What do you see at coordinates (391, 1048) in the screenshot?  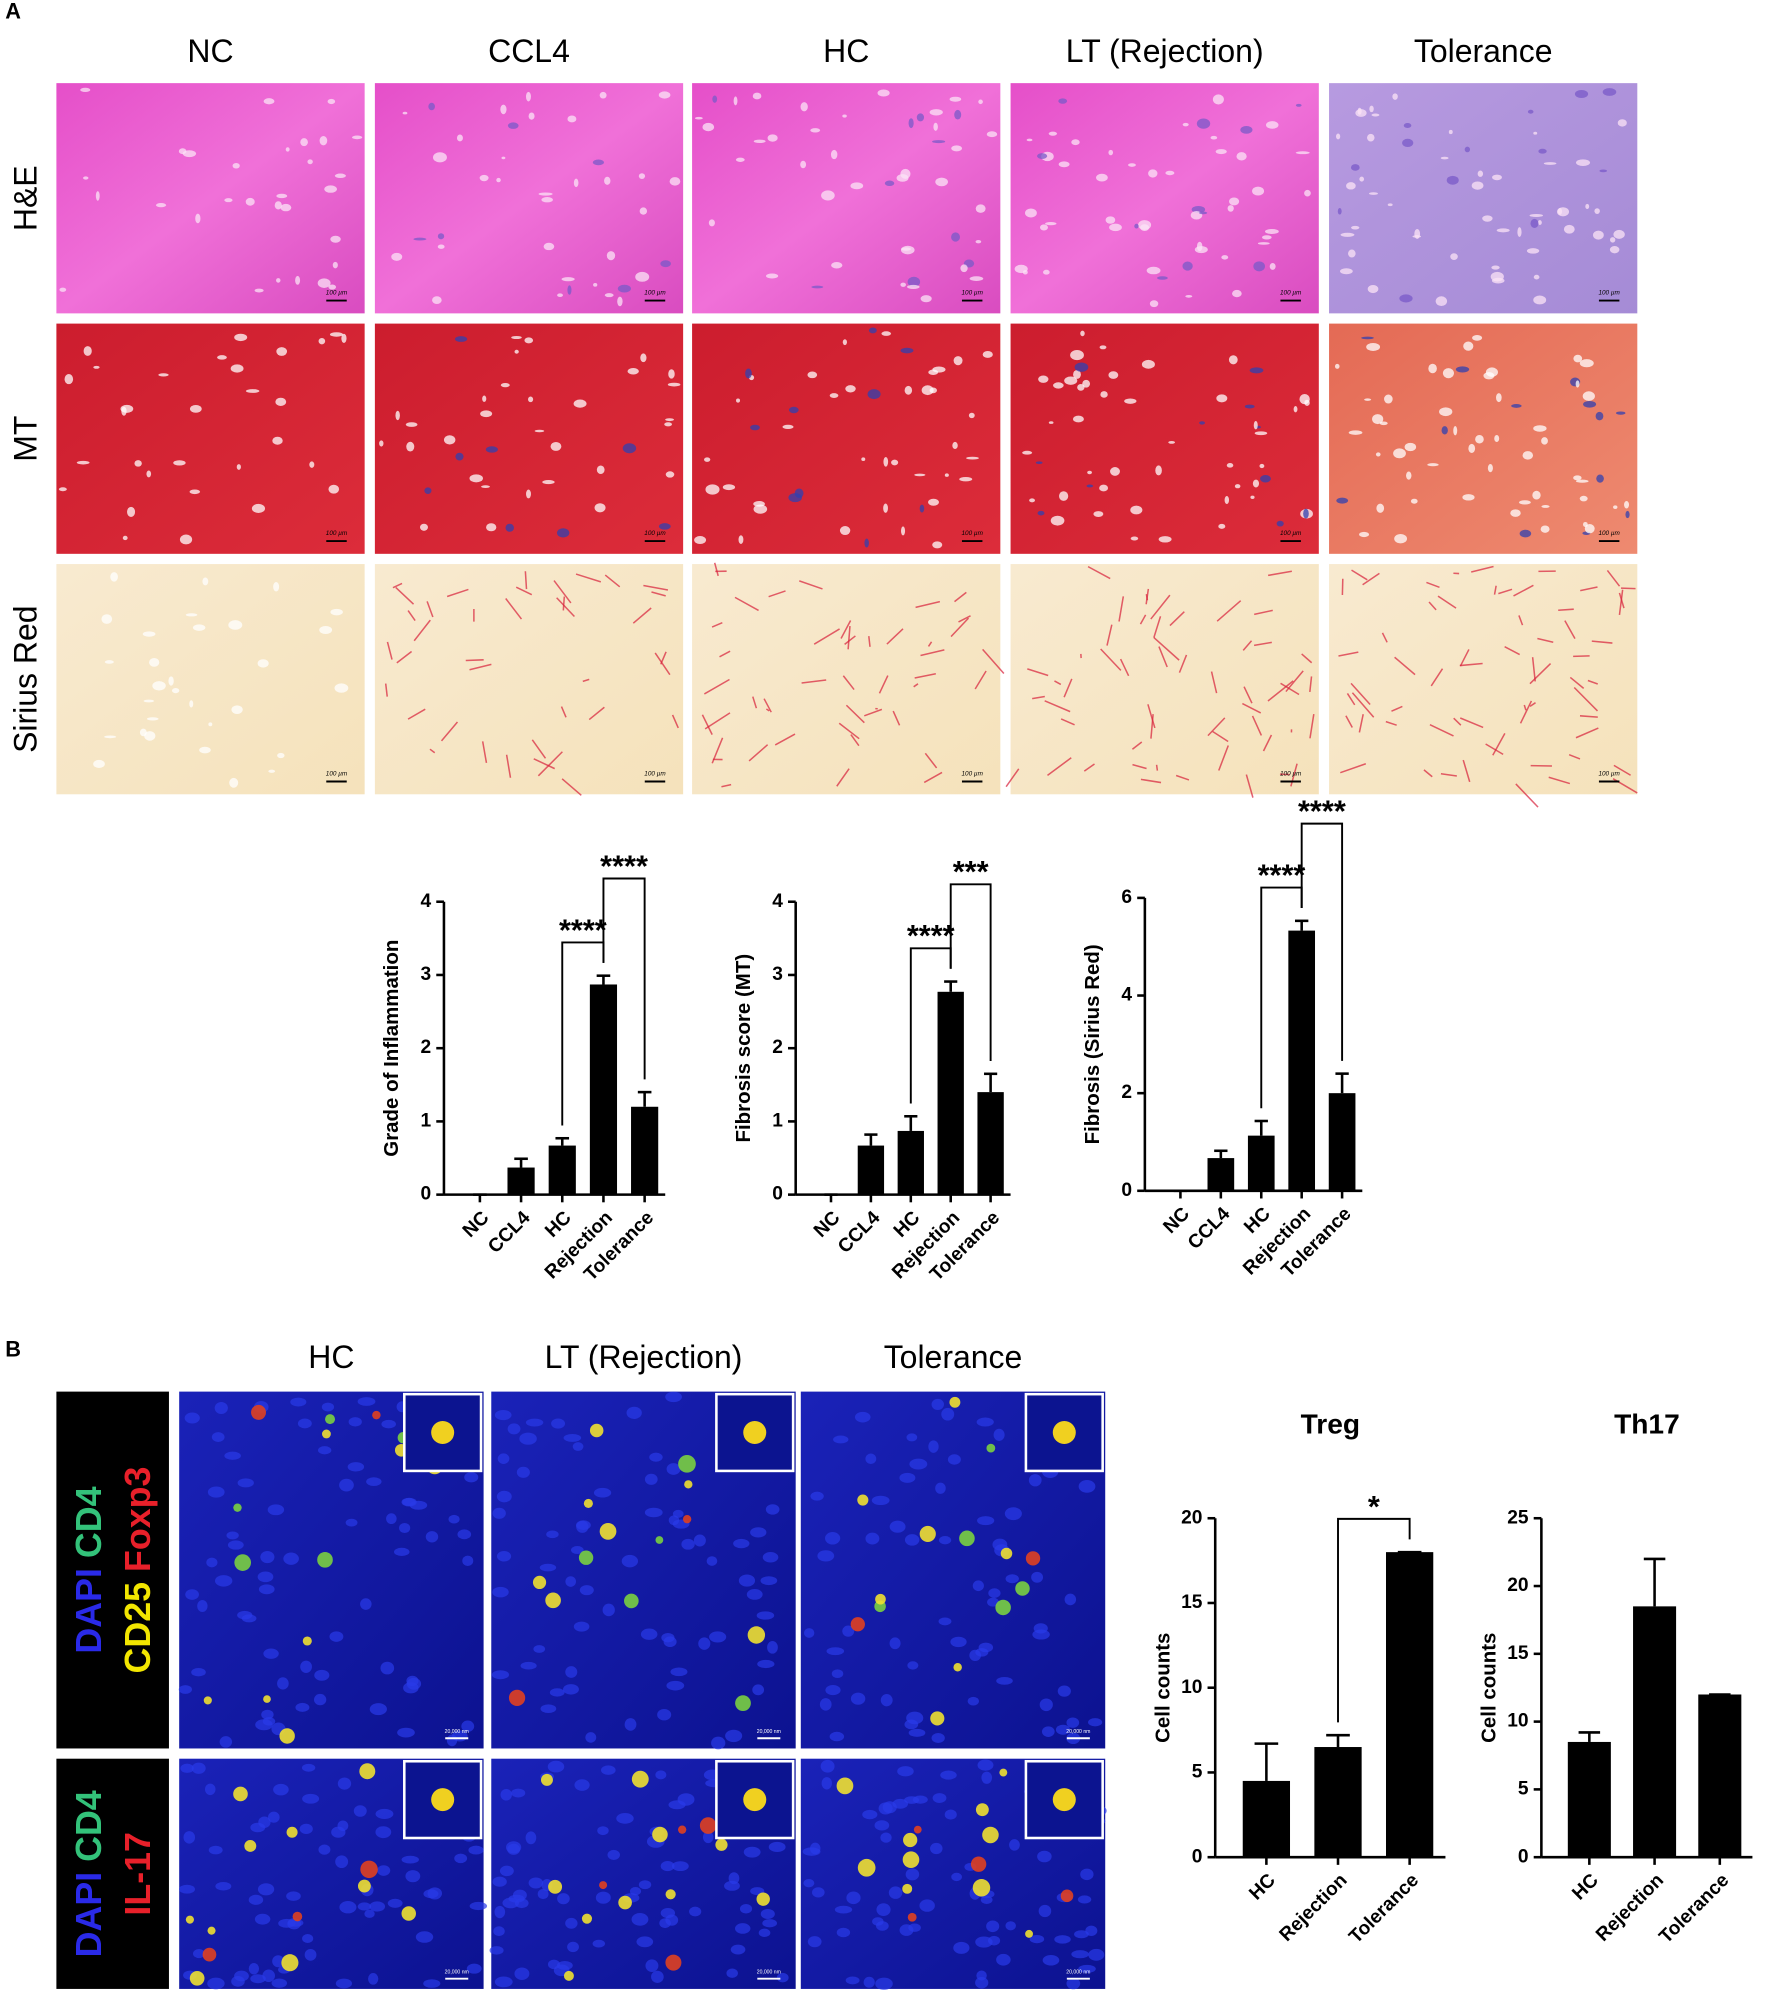 I see `y-axis-label: Grade of Inflammation` at bounding box center [391, 1048].